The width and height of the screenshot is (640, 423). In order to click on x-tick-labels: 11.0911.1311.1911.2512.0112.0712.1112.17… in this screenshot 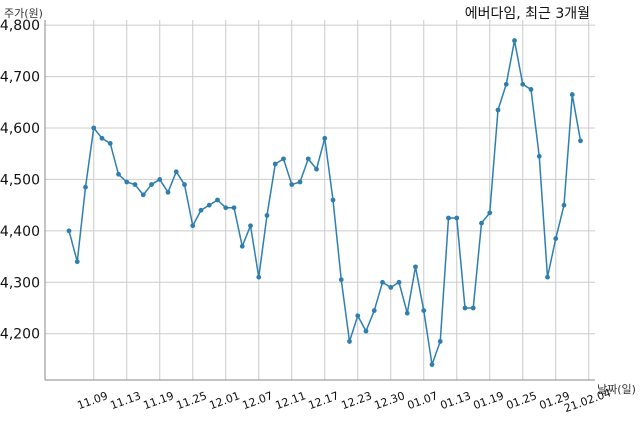, I will do `click(344, 400)`.